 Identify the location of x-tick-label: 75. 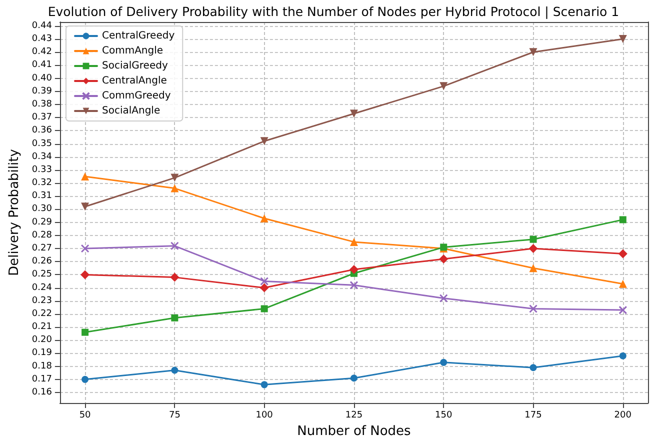
(174, 415).